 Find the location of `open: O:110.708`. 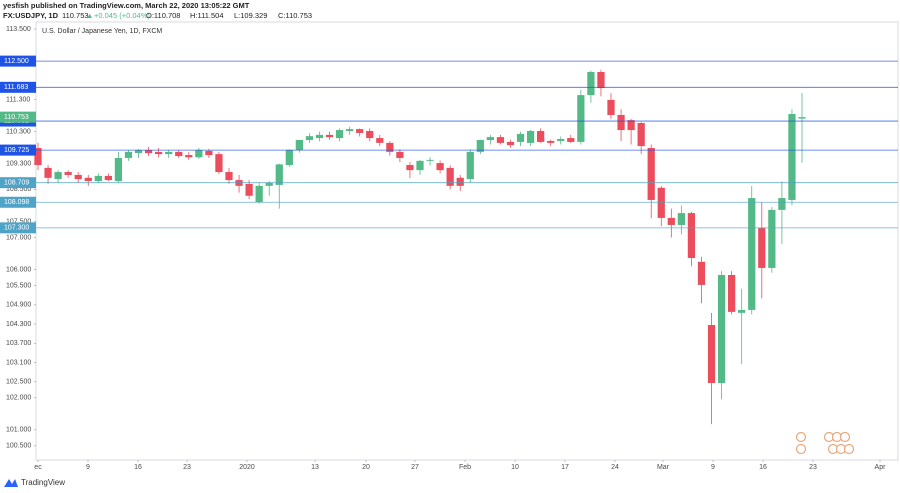

open: O:110.708 is located at coordinates (163, 15).